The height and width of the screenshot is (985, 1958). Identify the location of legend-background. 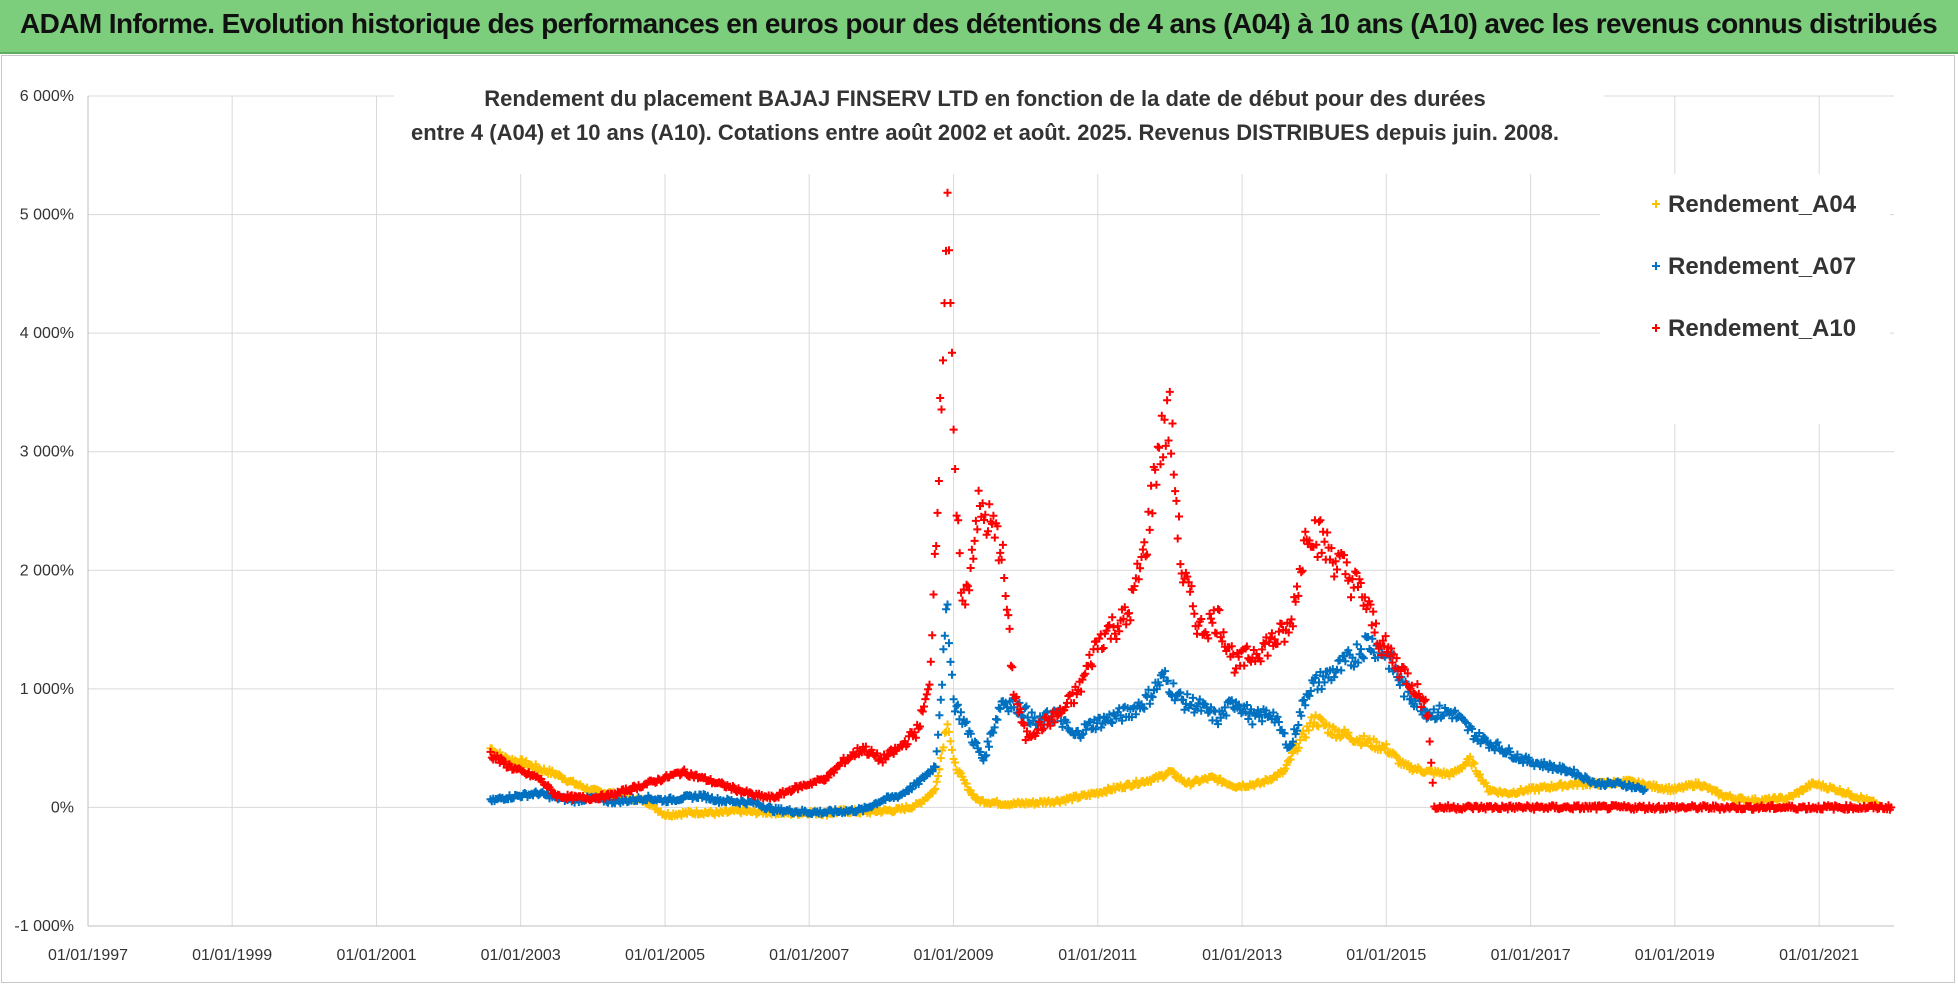
(1745, 299).